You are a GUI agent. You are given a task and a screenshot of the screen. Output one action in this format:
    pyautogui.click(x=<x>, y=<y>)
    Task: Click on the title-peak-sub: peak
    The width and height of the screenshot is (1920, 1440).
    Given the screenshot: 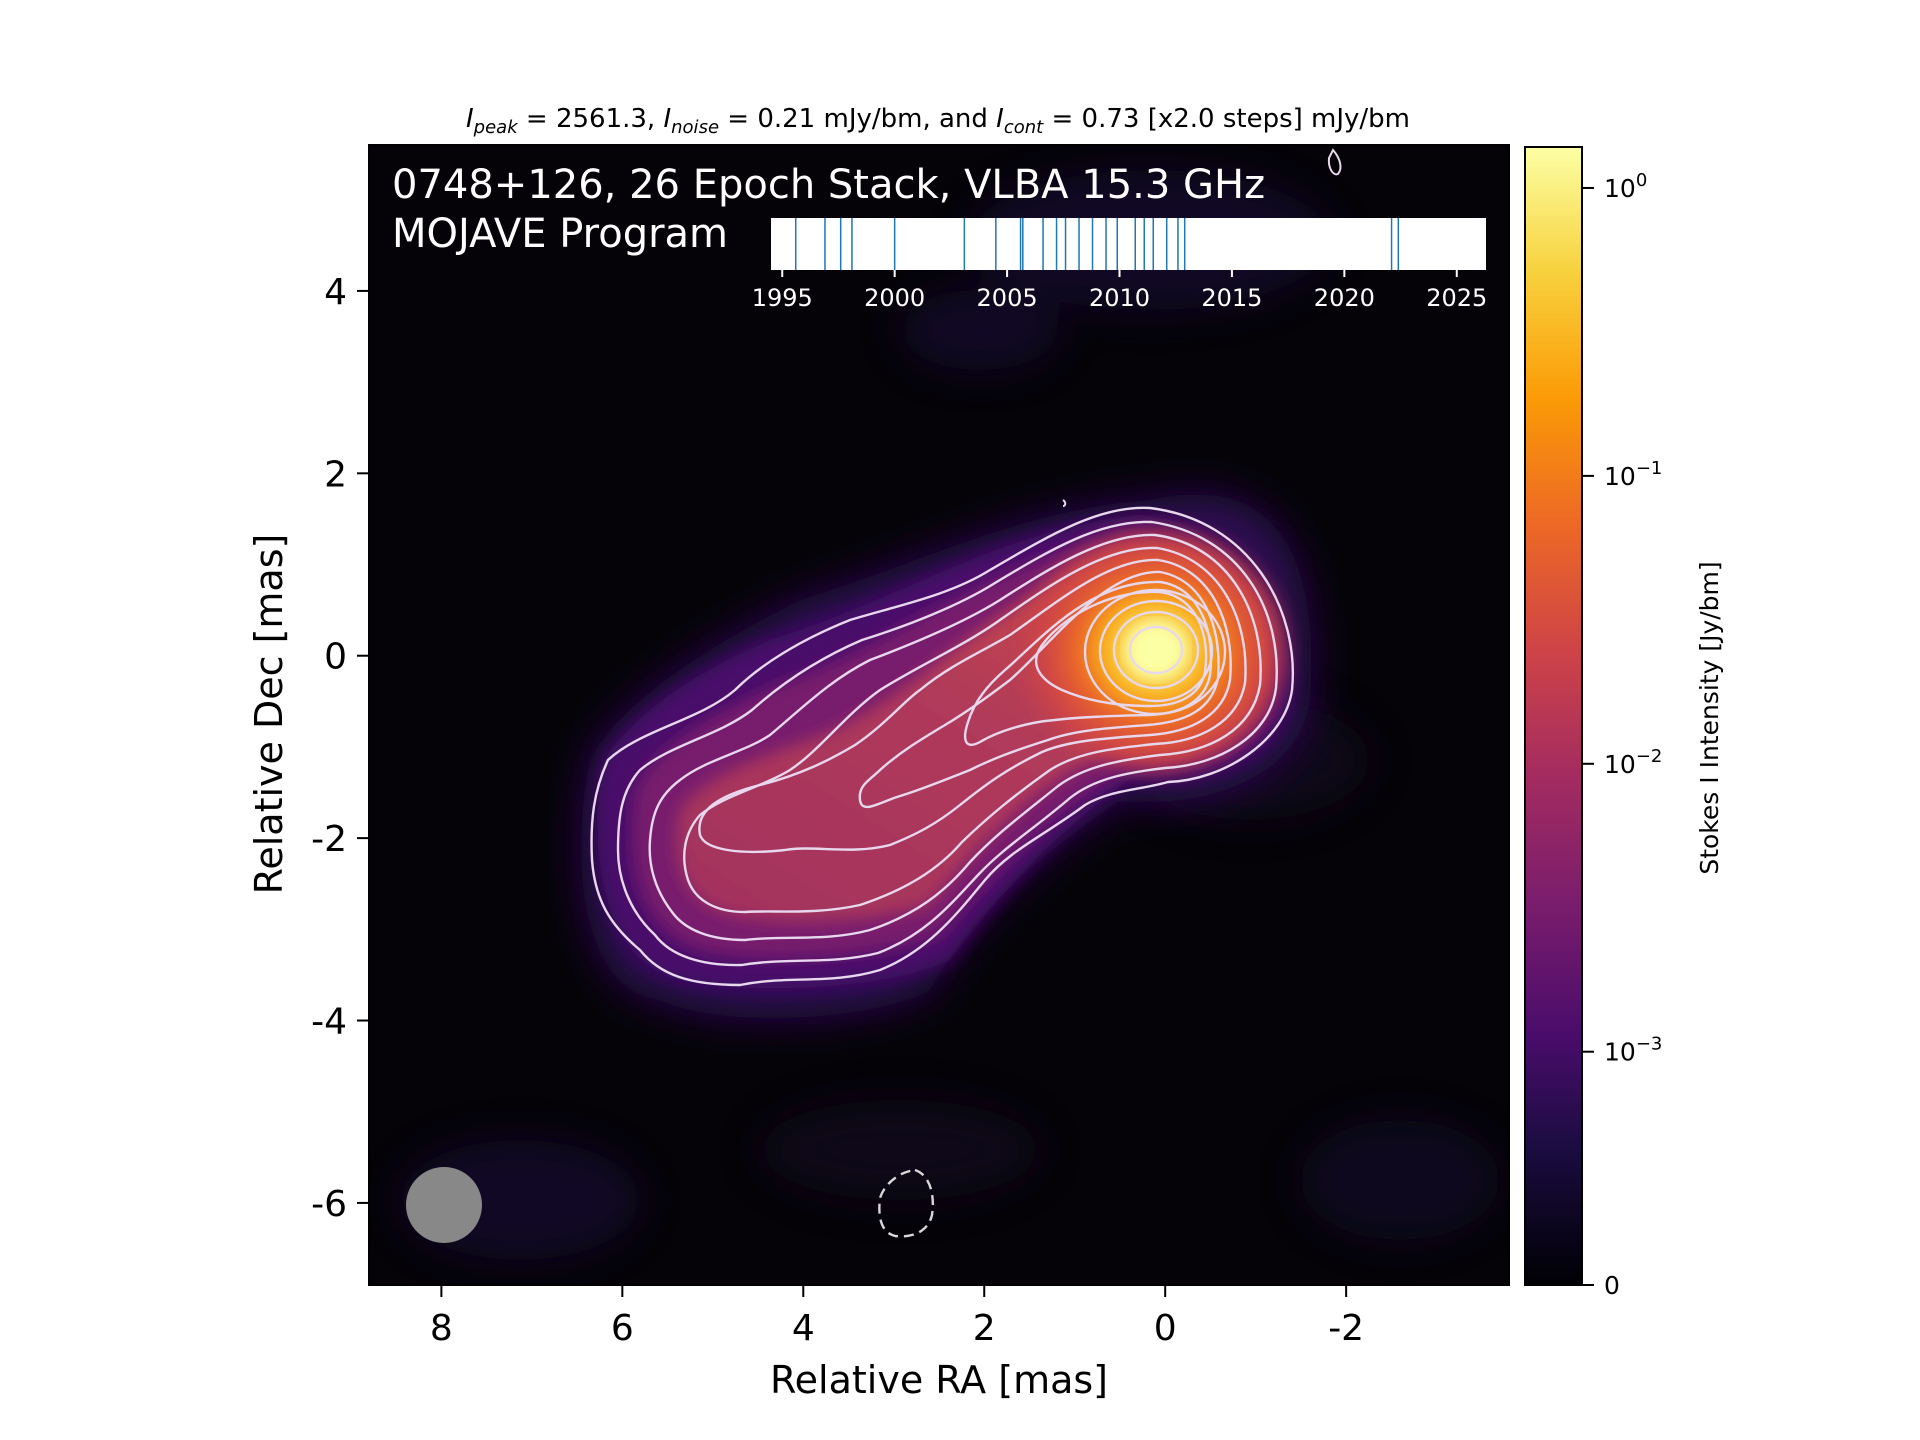 What is the action you would take?
    pyautogui.click(x=496, y=127)
    